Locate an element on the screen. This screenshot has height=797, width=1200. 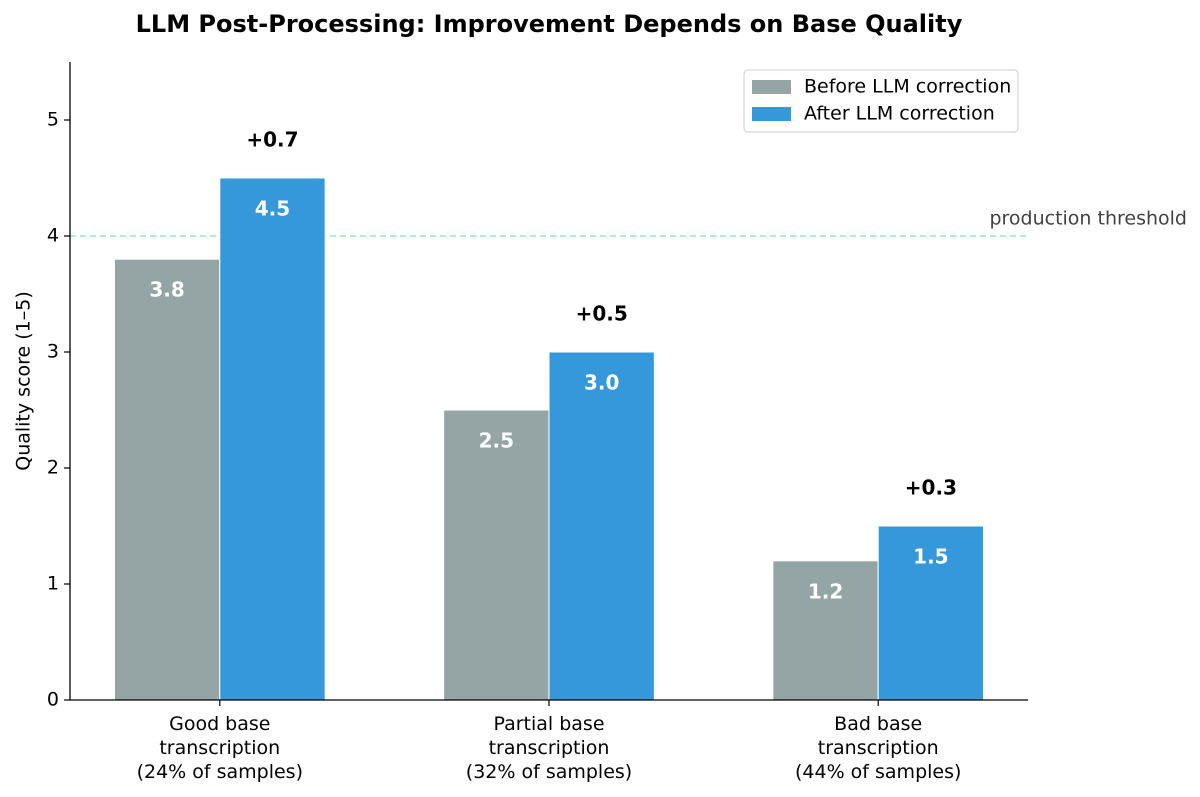
improvement-label: +0.5 is located at coordinates (602, 314).